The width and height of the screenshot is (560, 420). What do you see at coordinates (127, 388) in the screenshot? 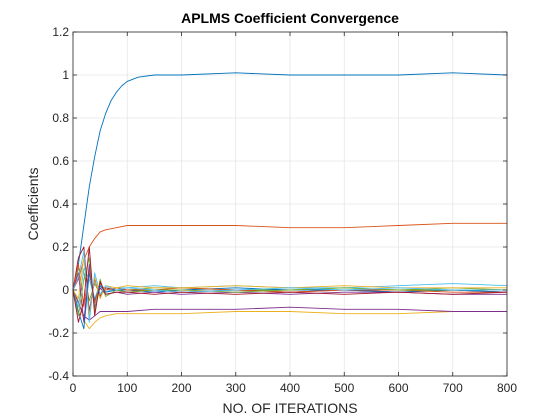
I see `x-tick-label: 100` at bounding box center [127, 388].